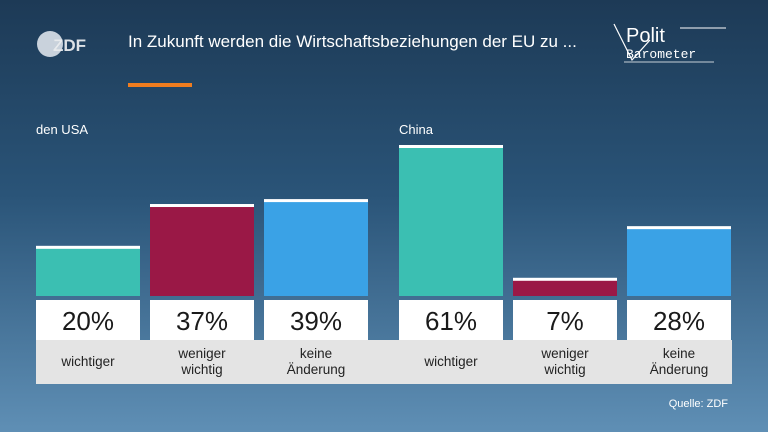  Describe the element at coordinates (451, 361) in the screenshot. I see `category-label-1-0: wichtiger` at that location.